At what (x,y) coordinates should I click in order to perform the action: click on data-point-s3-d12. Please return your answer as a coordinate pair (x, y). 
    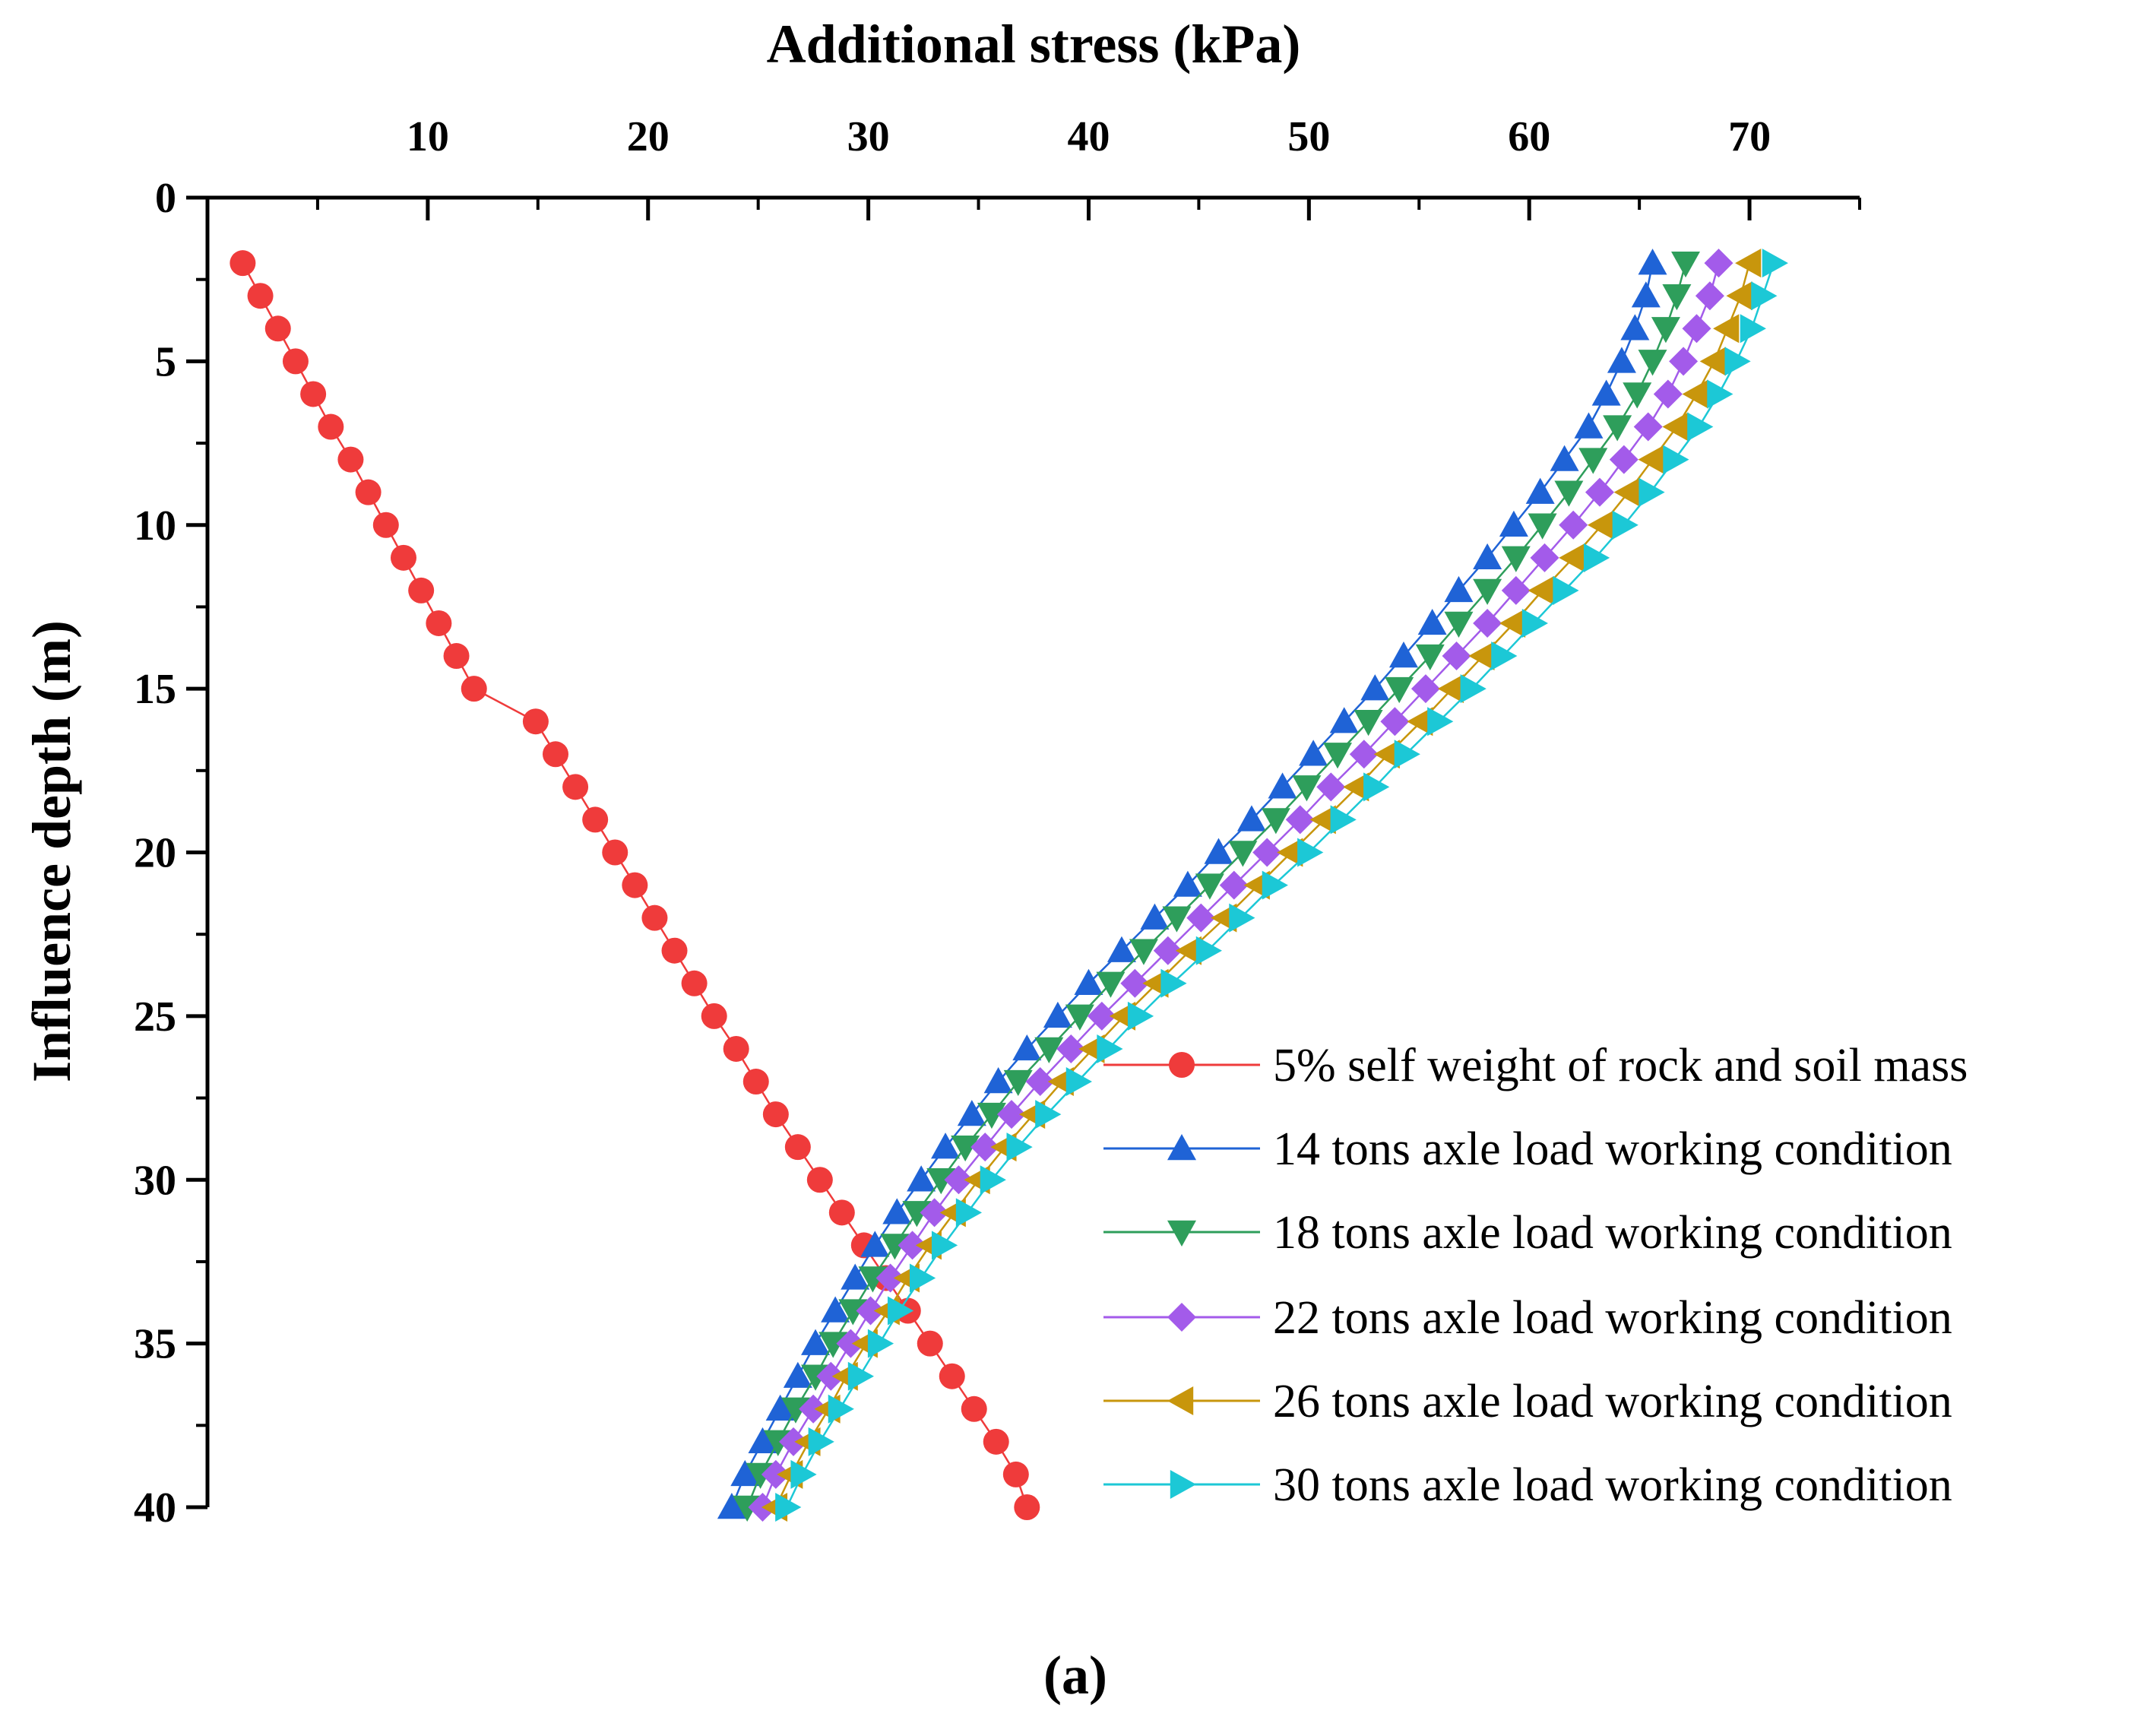
    Looking at the image, I should click on (1487, 591).